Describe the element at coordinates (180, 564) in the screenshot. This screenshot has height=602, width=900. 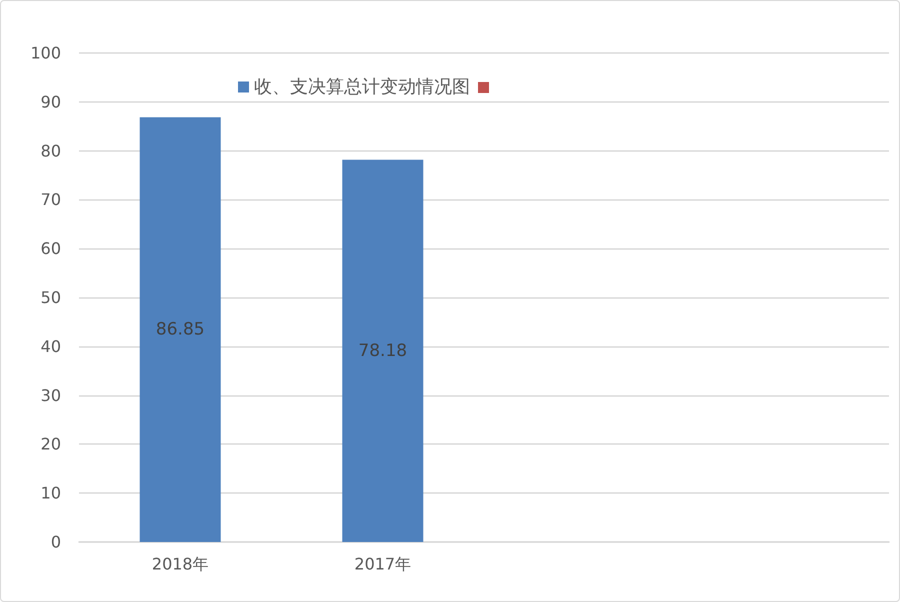
I see `x-tick-label: 2018年` at that location.